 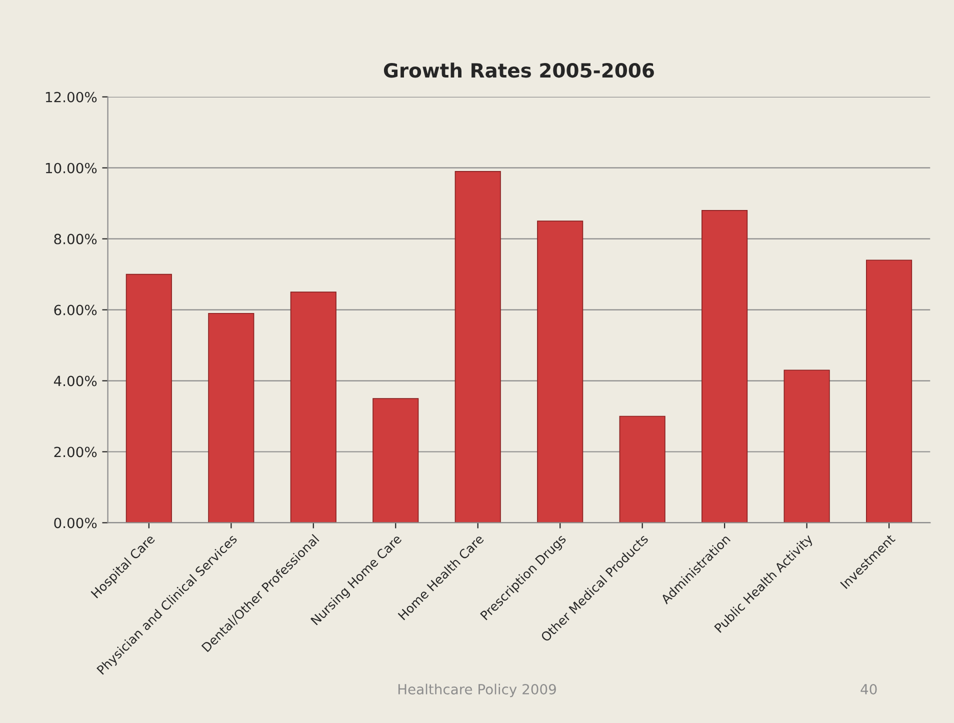 I want to click on y-tick-label: 0.00%, so click(x=75, y=523).